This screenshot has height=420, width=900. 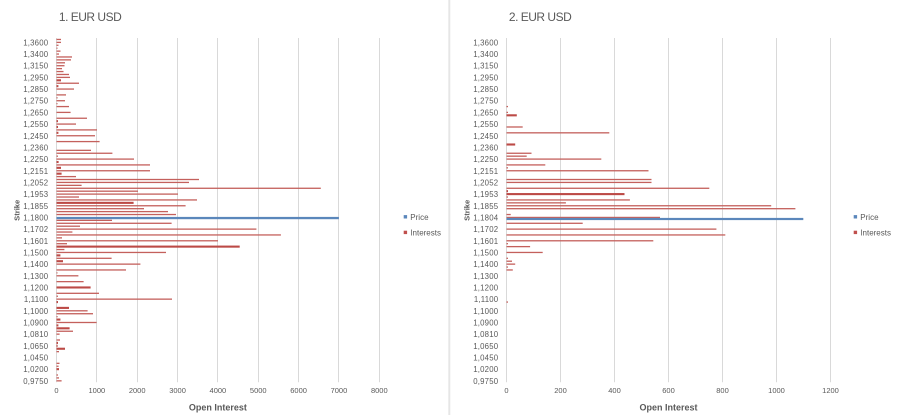 What do you see at coordinates (218, 390) in the screenshot?
I see `svg-text: 4000` at bounding box center [218, 390].